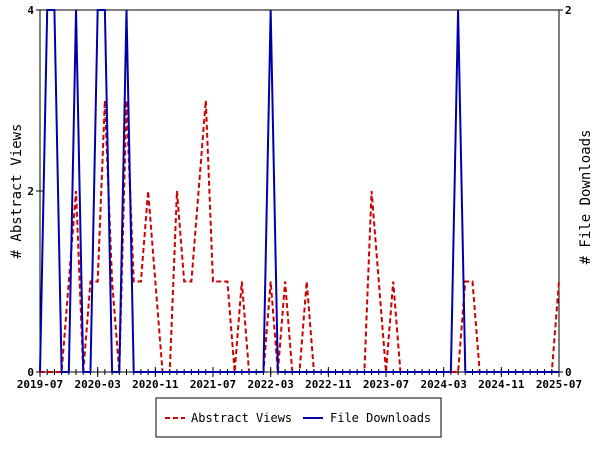 The width and height of the screenshot is (600, 450). Describe the element at coordinates (213, 384) in the screenshot. I see `x-tick-label: 2021-07` at that location.